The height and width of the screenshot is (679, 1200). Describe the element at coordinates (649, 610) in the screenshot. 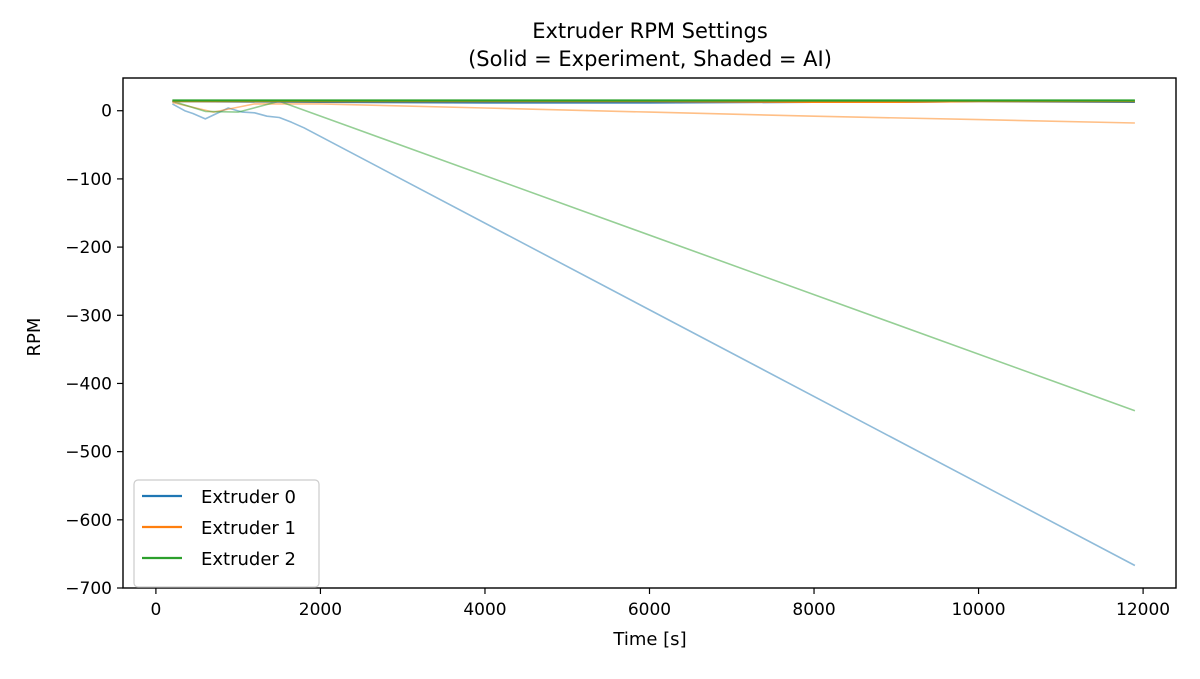

I see `x-tick-label: 6000` at that location.